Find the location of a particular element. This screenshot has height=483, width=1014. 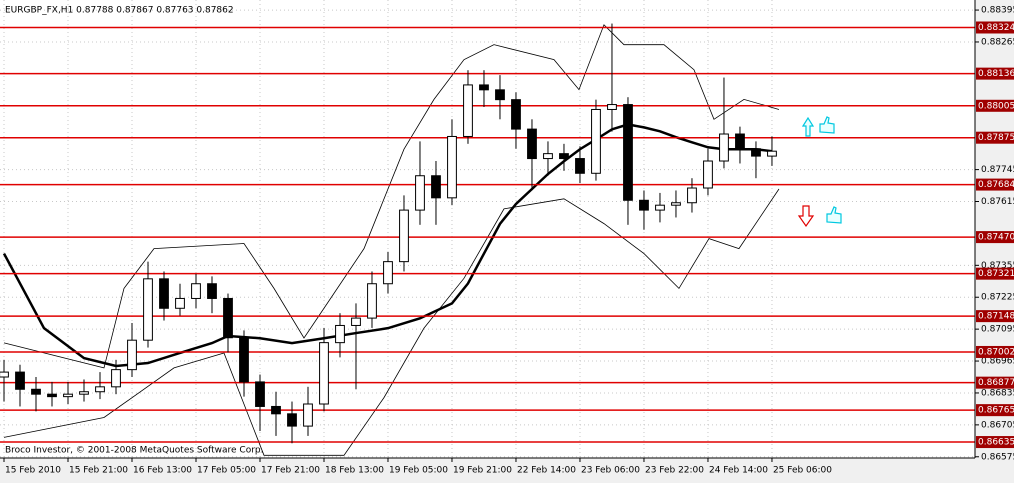

y-tick-label: 0.87355 is located at coordinates (997, 266).